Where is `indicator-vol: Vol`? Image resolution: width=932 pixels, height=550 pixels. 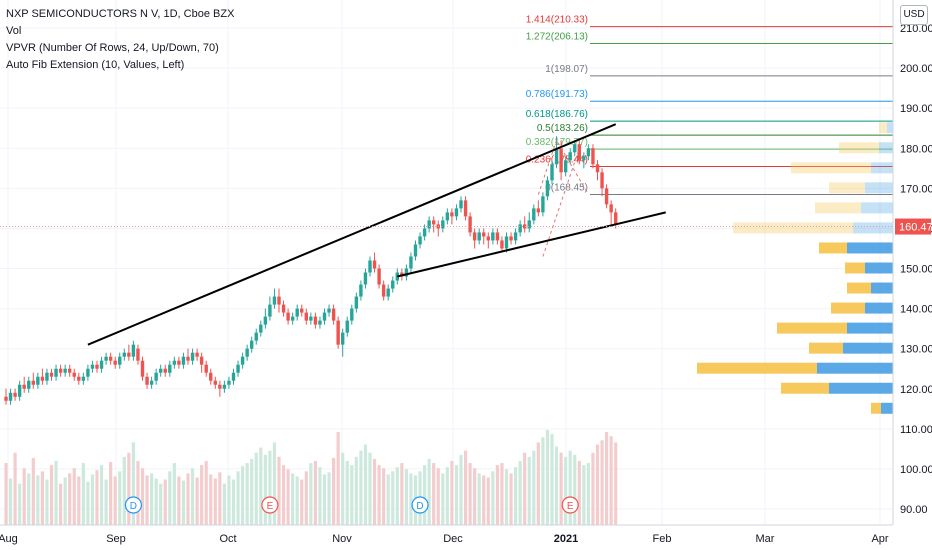
indicator-vol: Vol is located at coordinates (14, 31).